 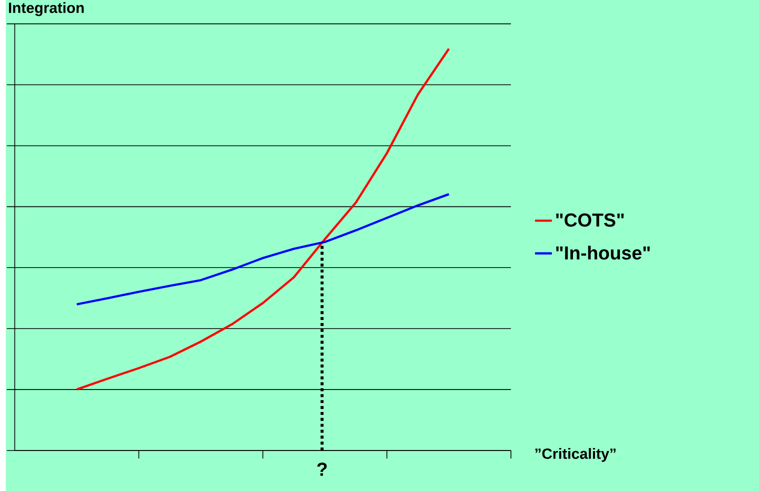 I want to click on legend-label: "COTS", so click(x=590, y=220).